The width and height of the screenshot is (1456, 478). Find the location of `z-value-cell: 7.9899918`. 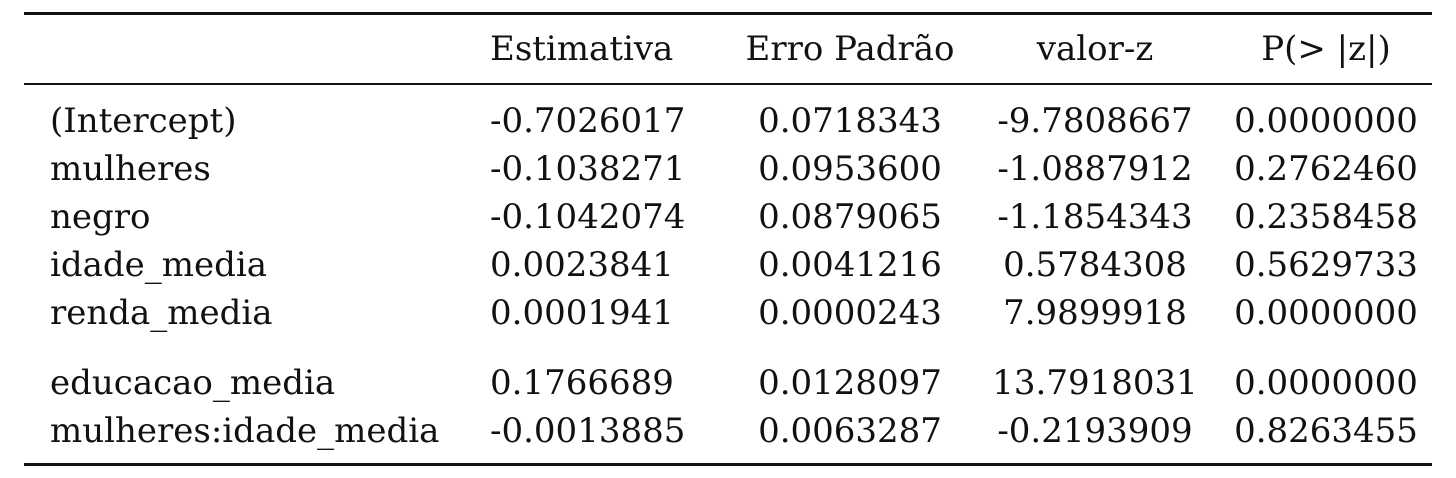

z-value-cell: 7.9899918 is located at coordinates (1095, 313).